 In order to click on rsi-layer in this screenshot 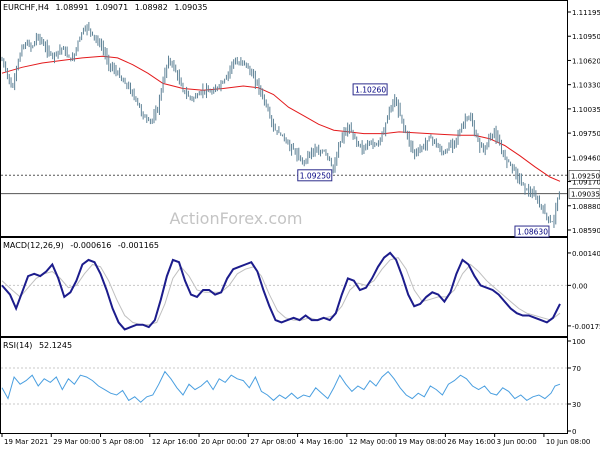, I will do `click(281, 386)`.